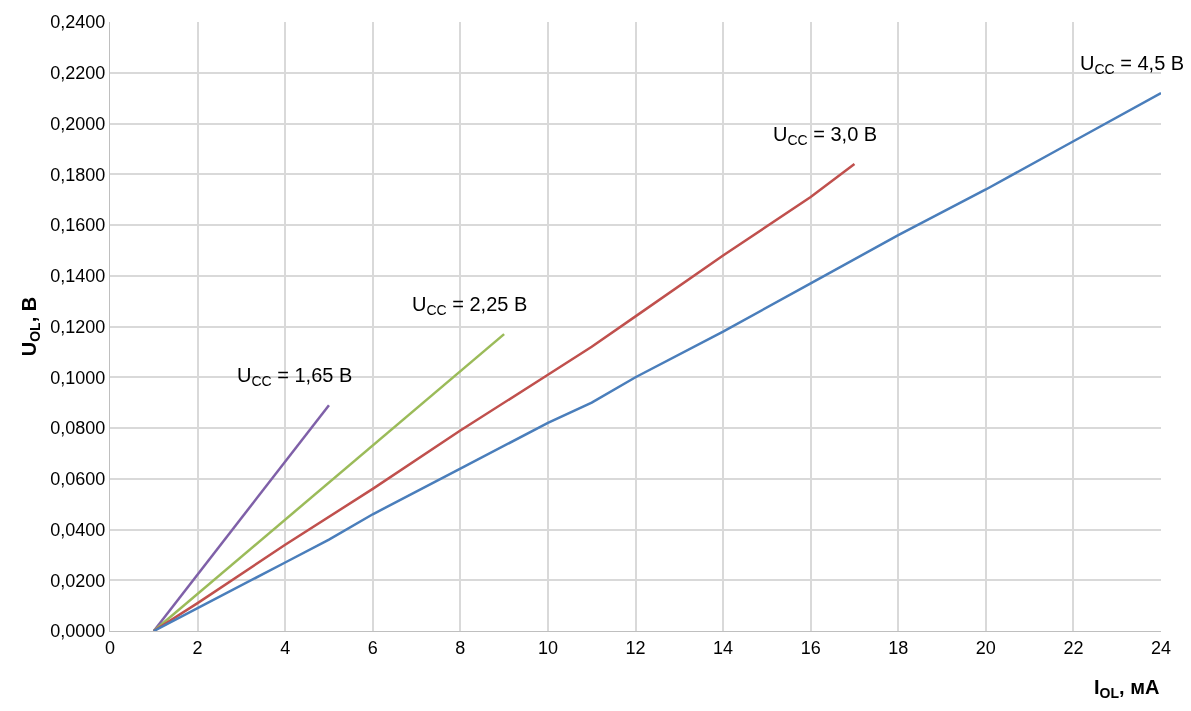  I want to click on y-tick-label: 0,1200, so click(78, 326).